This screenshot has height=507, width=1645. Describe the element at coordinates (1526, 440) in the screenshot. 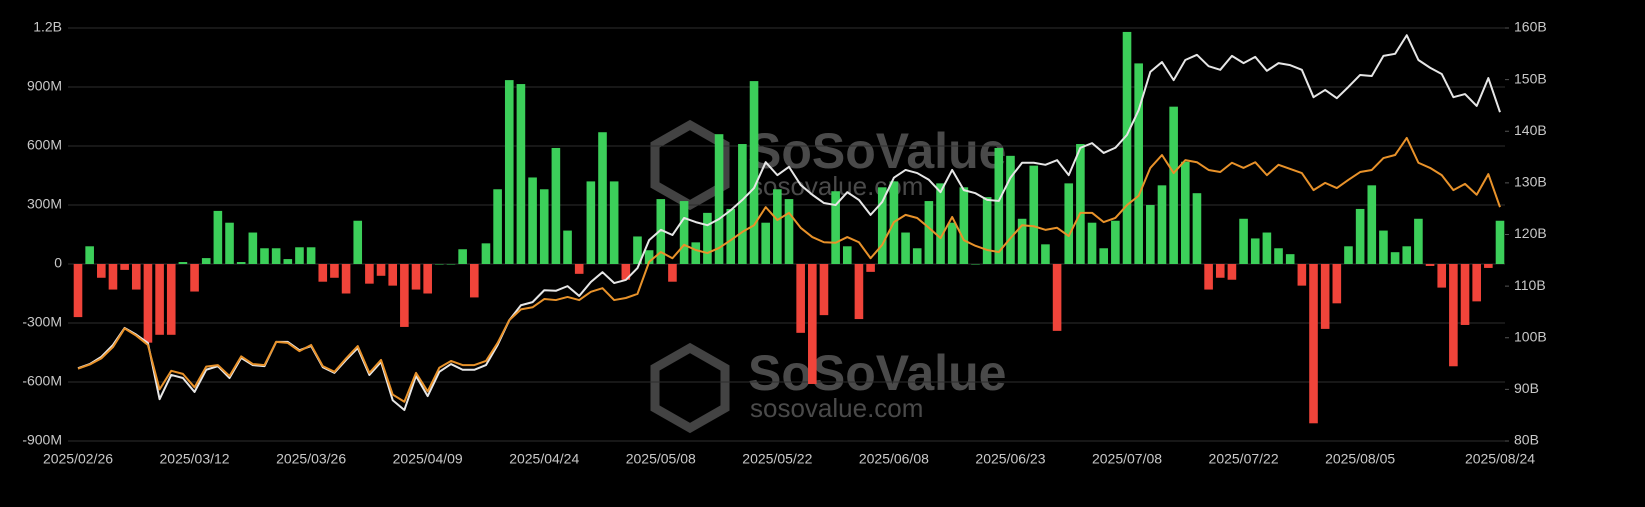

I see `y2-tick-label: 80B` at that location.